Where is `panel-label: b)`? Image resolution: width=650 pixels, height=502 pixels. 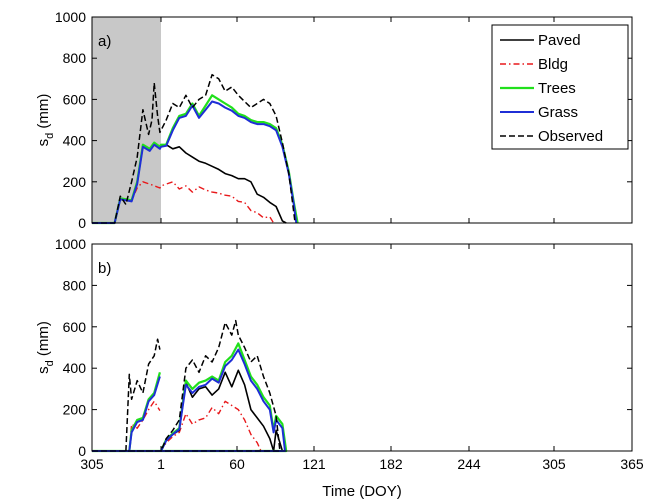 panel-label: b) is located at coordinates (104, 268).